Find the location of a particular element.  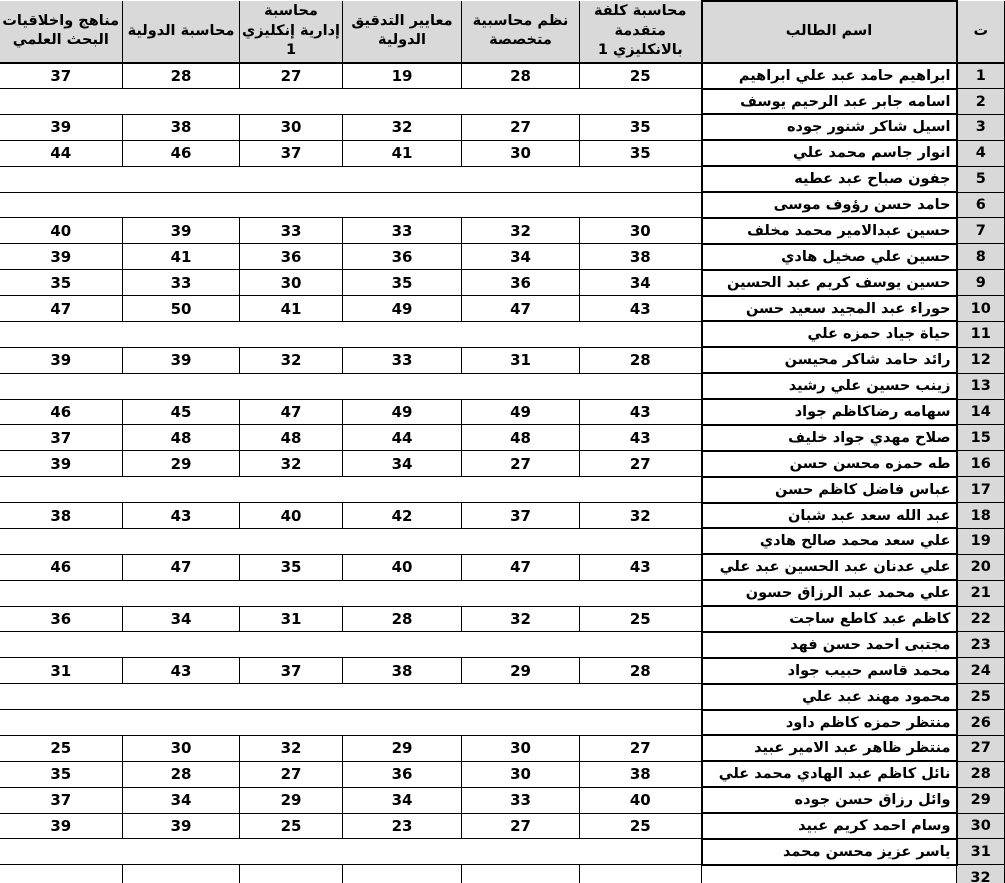

row-number-cell: 16 is located at coordinates (980, 464).